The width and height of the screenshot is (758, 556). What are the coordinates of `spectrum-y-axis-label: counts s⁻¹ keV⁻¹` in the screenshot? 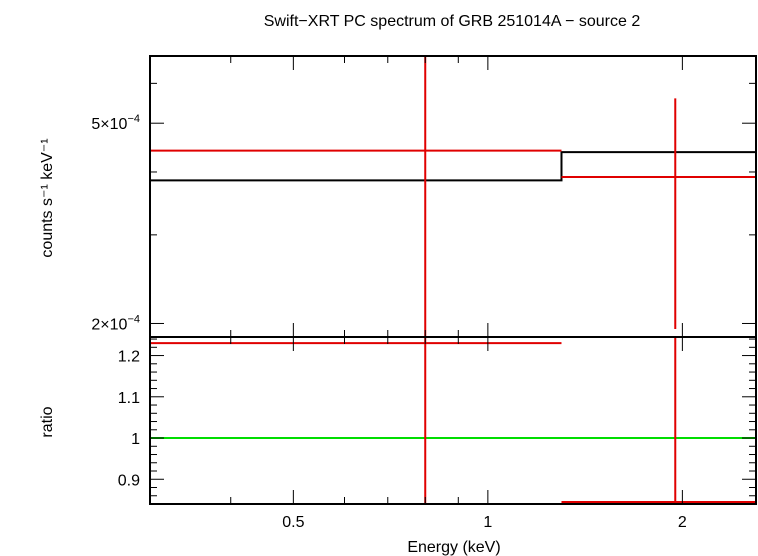 It's located at (47, 197).